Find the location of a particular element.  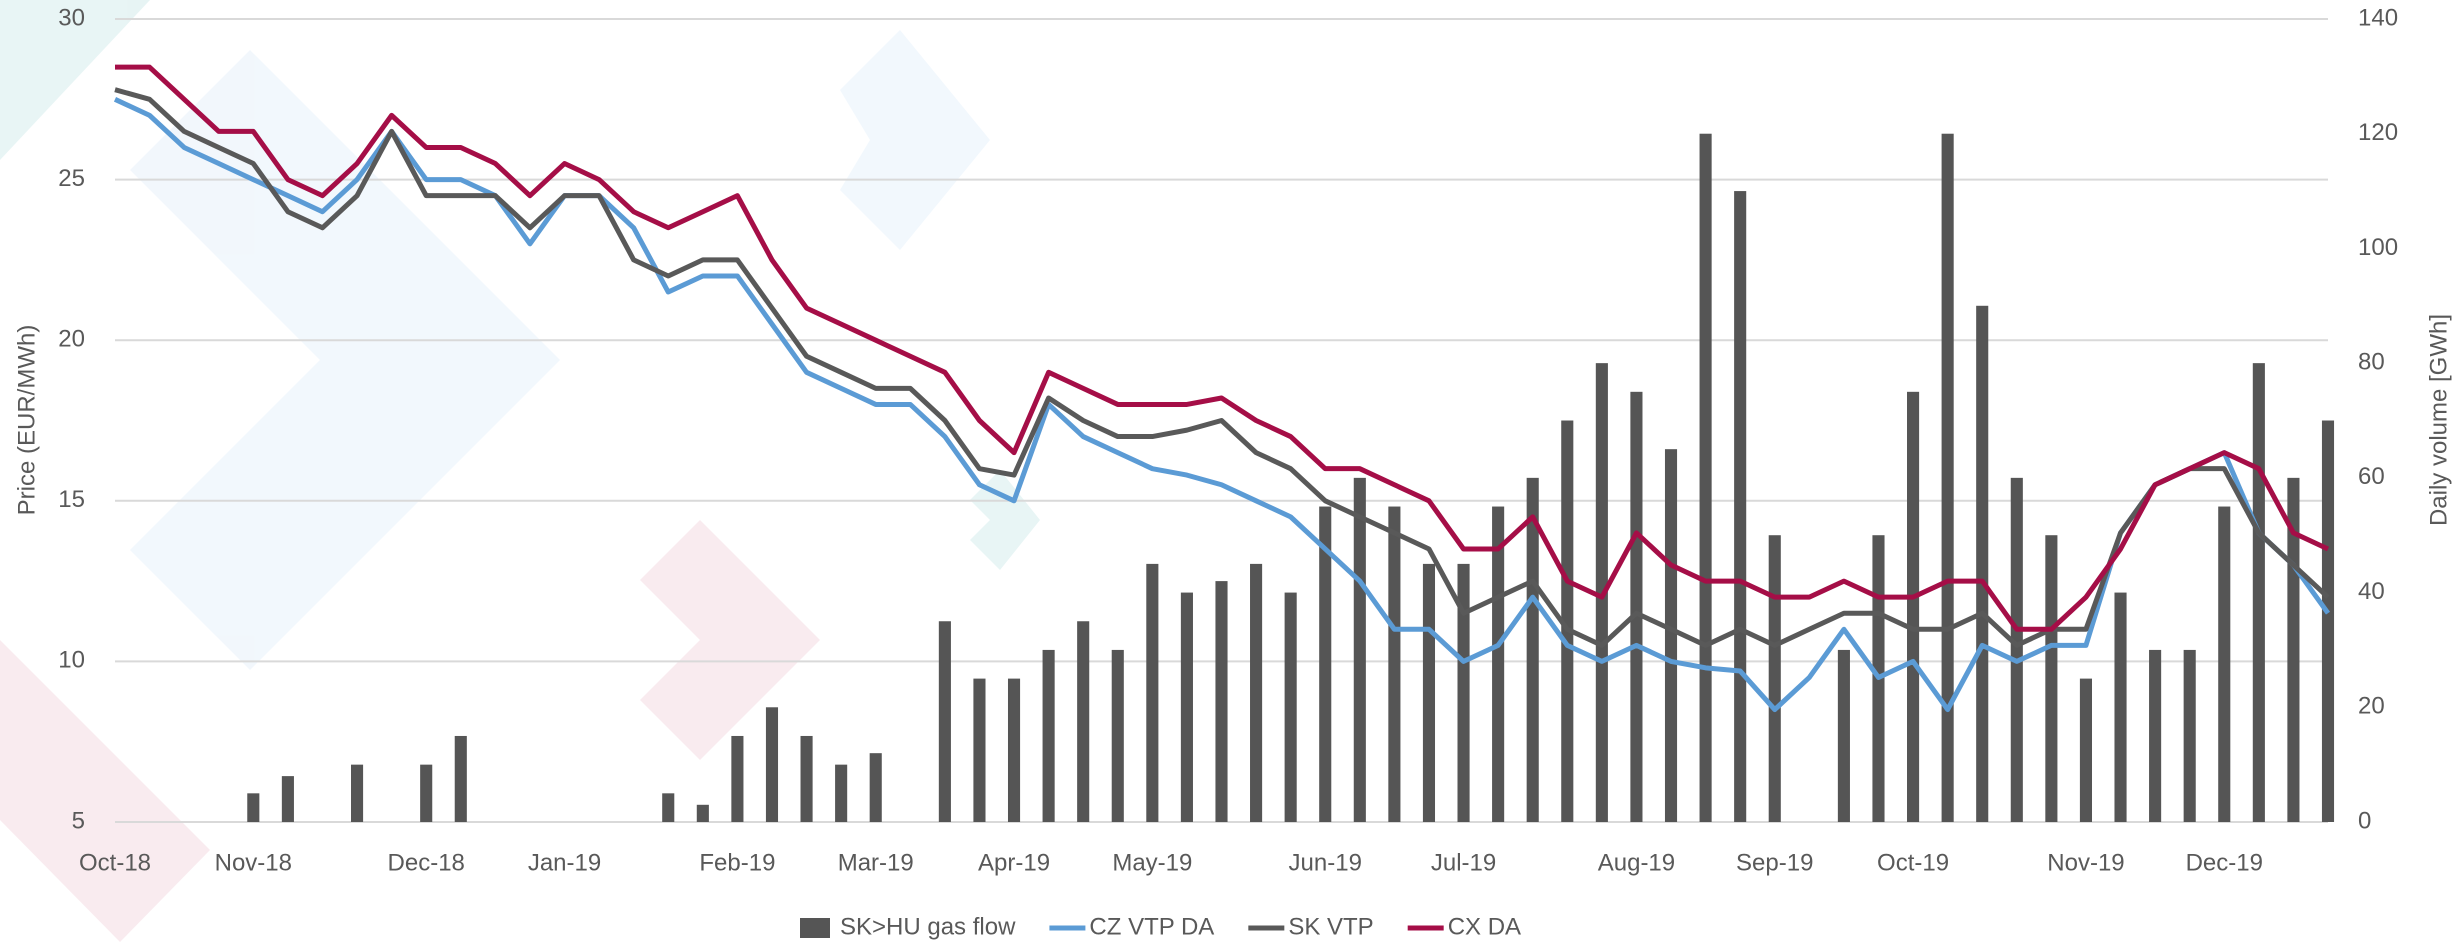

x-tick-label: Sep-19 is located at coordinates (1774, 862).